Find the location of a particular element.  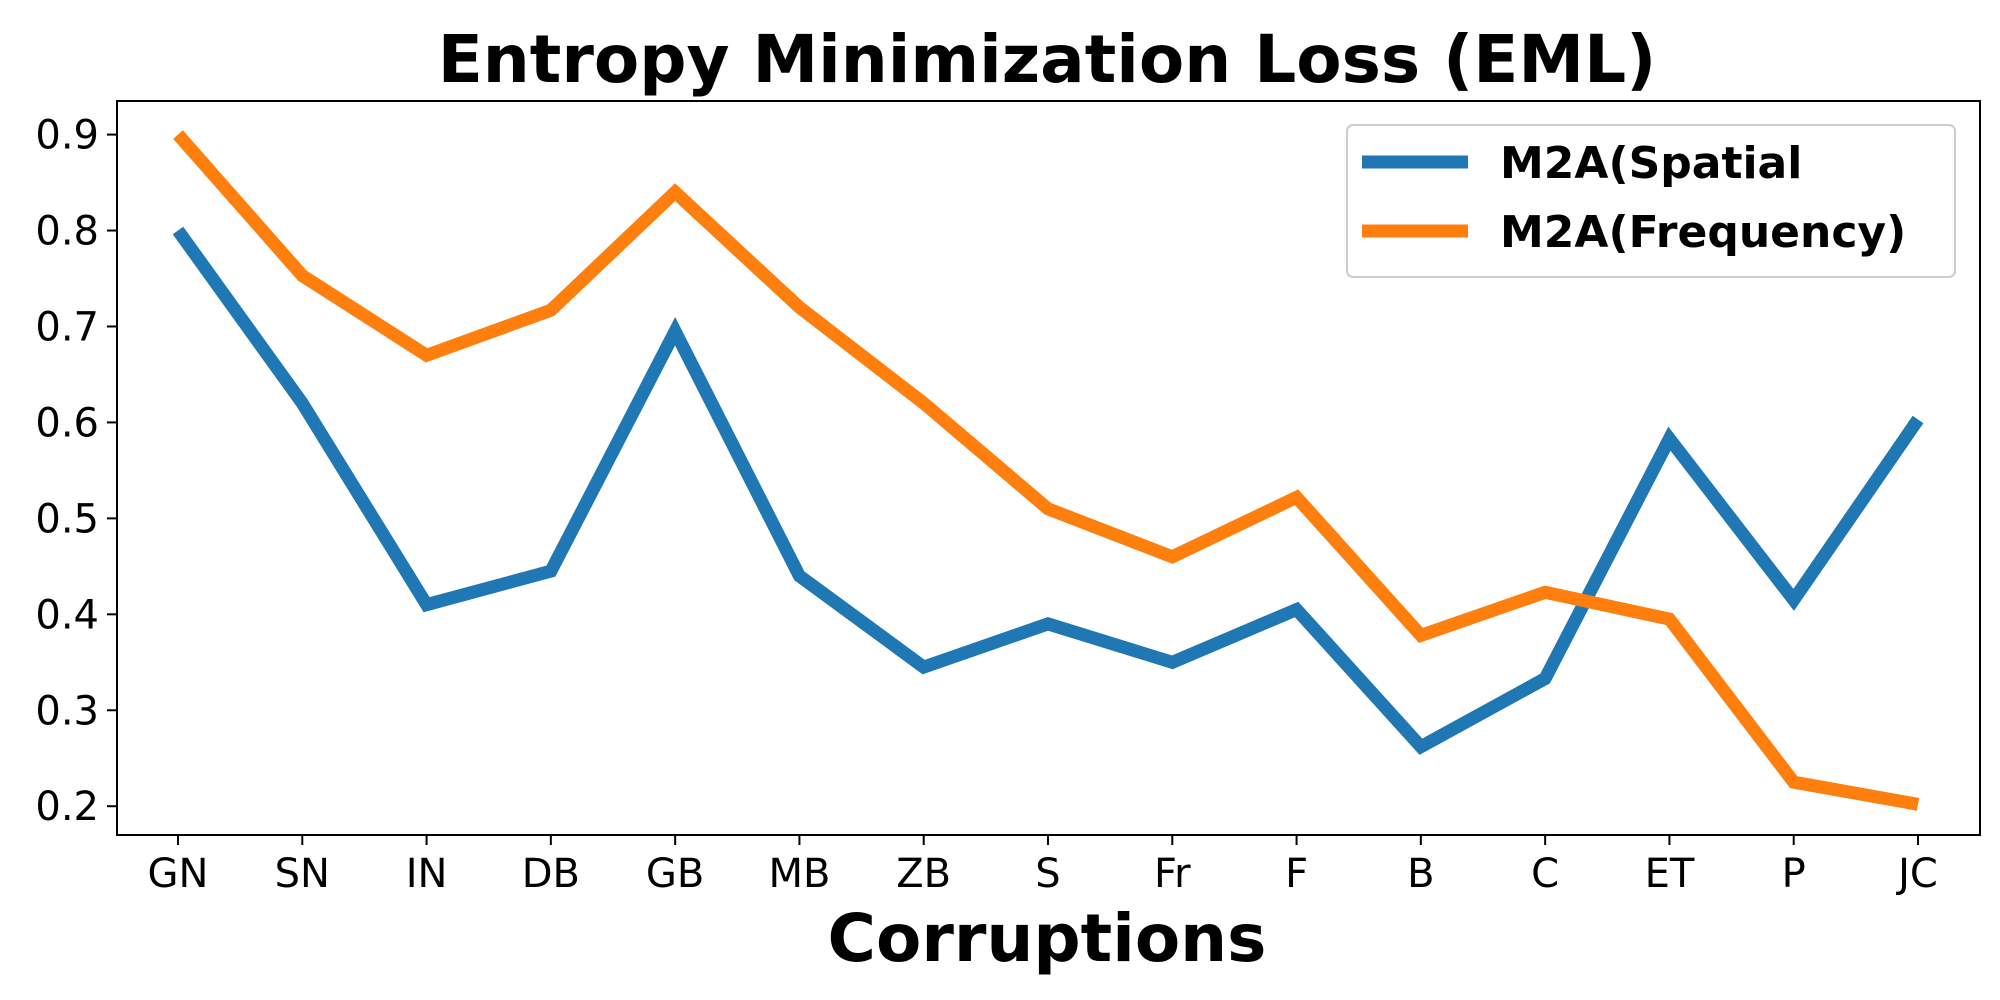

legend-box is located at coordinates (1651, 201).